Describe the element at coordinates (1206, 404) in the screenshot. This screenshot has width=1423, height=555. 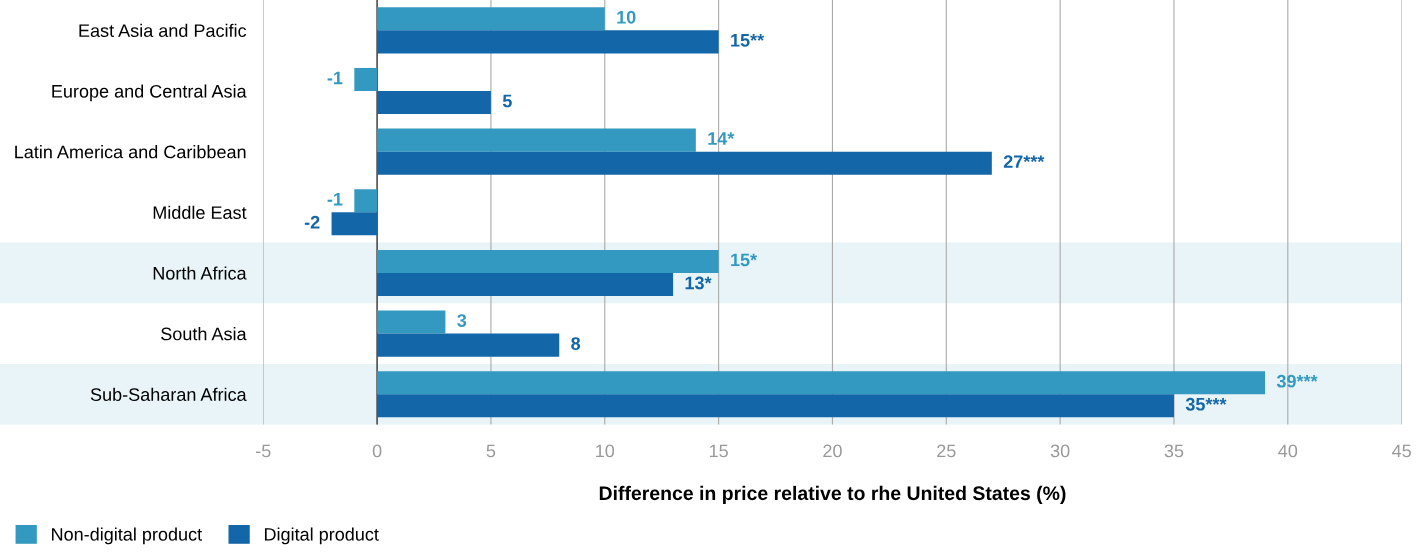
I see `data-label: 35***` at that location.